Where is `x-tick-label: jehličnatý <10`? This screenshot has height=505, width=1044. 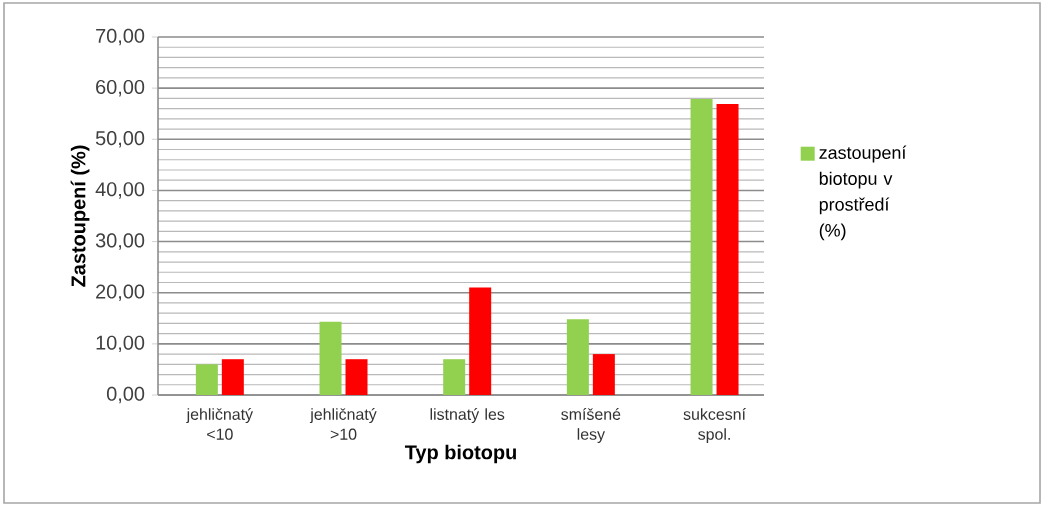
x-tick-label: jehličnatý <10 is located at coordinates (220, 424).